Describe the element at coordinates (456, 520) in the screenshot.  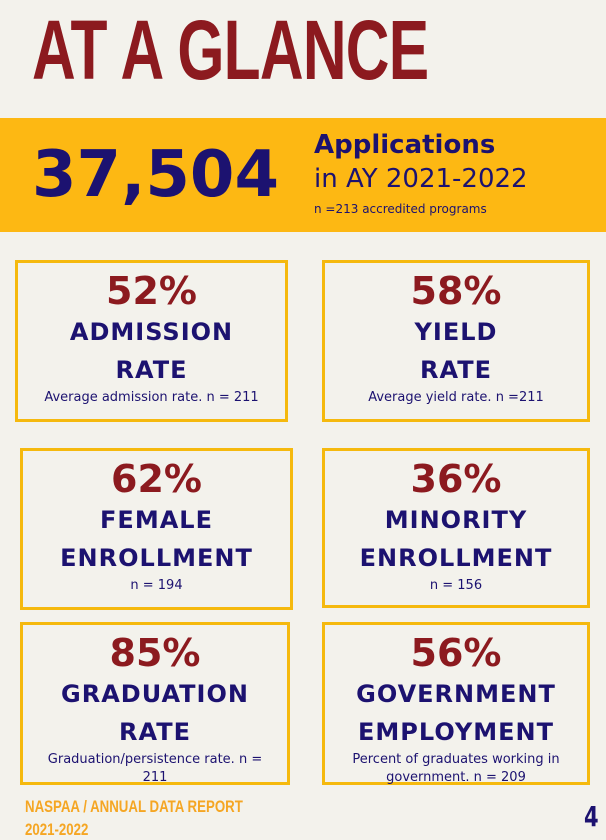
I see `stat-label: MINORITY` at that location.